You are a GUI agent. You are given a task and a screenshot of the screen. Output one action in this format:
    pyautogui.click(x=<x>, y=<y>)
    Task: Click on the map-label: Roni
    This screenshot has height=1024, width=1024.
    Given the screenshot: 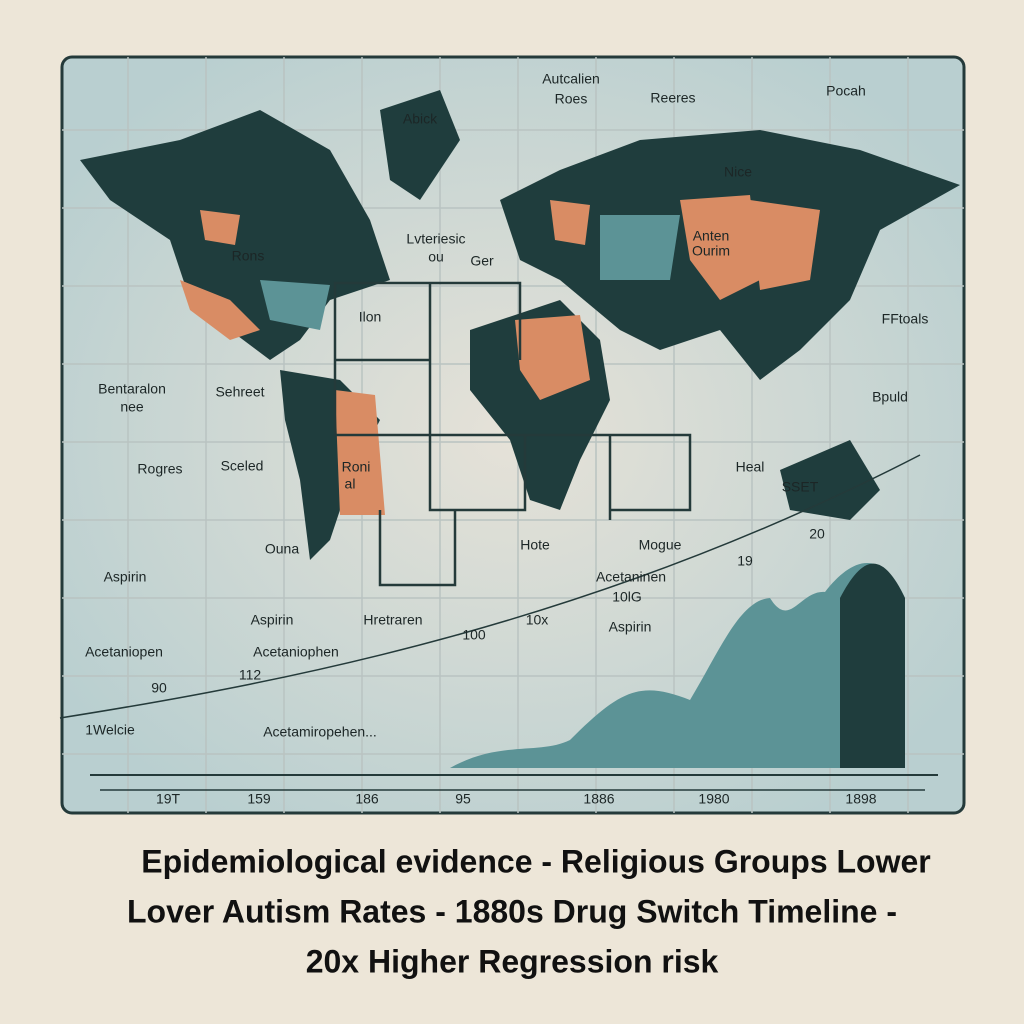 What is the action you would take?
    pyautogui.click(x=356, y=467)
    